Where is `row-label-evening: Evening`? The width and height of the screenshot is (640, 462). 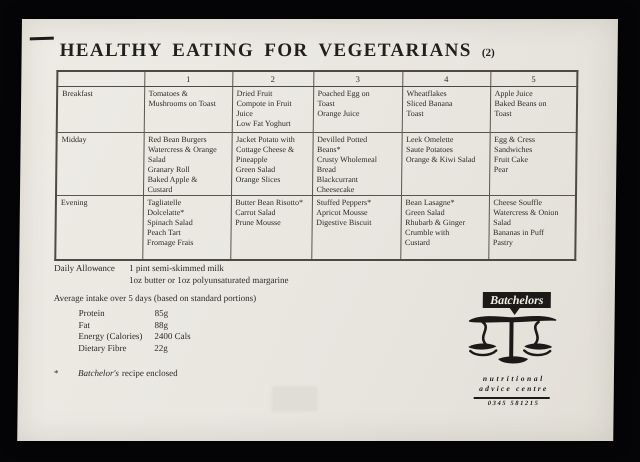 row-label-evening: Evening is located at coordinates (99, 227).